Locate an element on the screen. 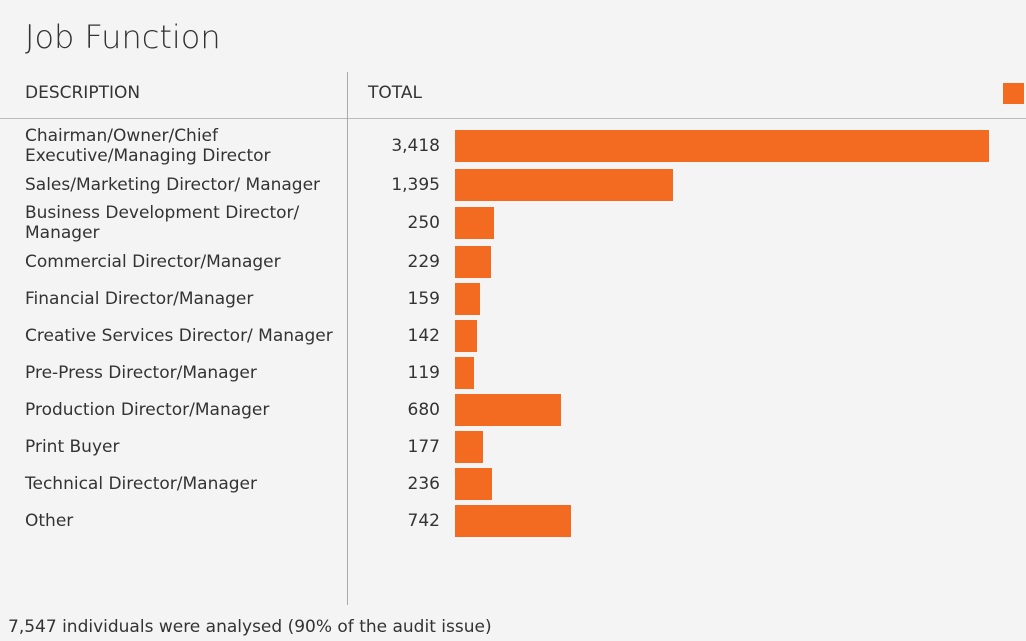  row: Other 742 is located at coordinates (513, 520).